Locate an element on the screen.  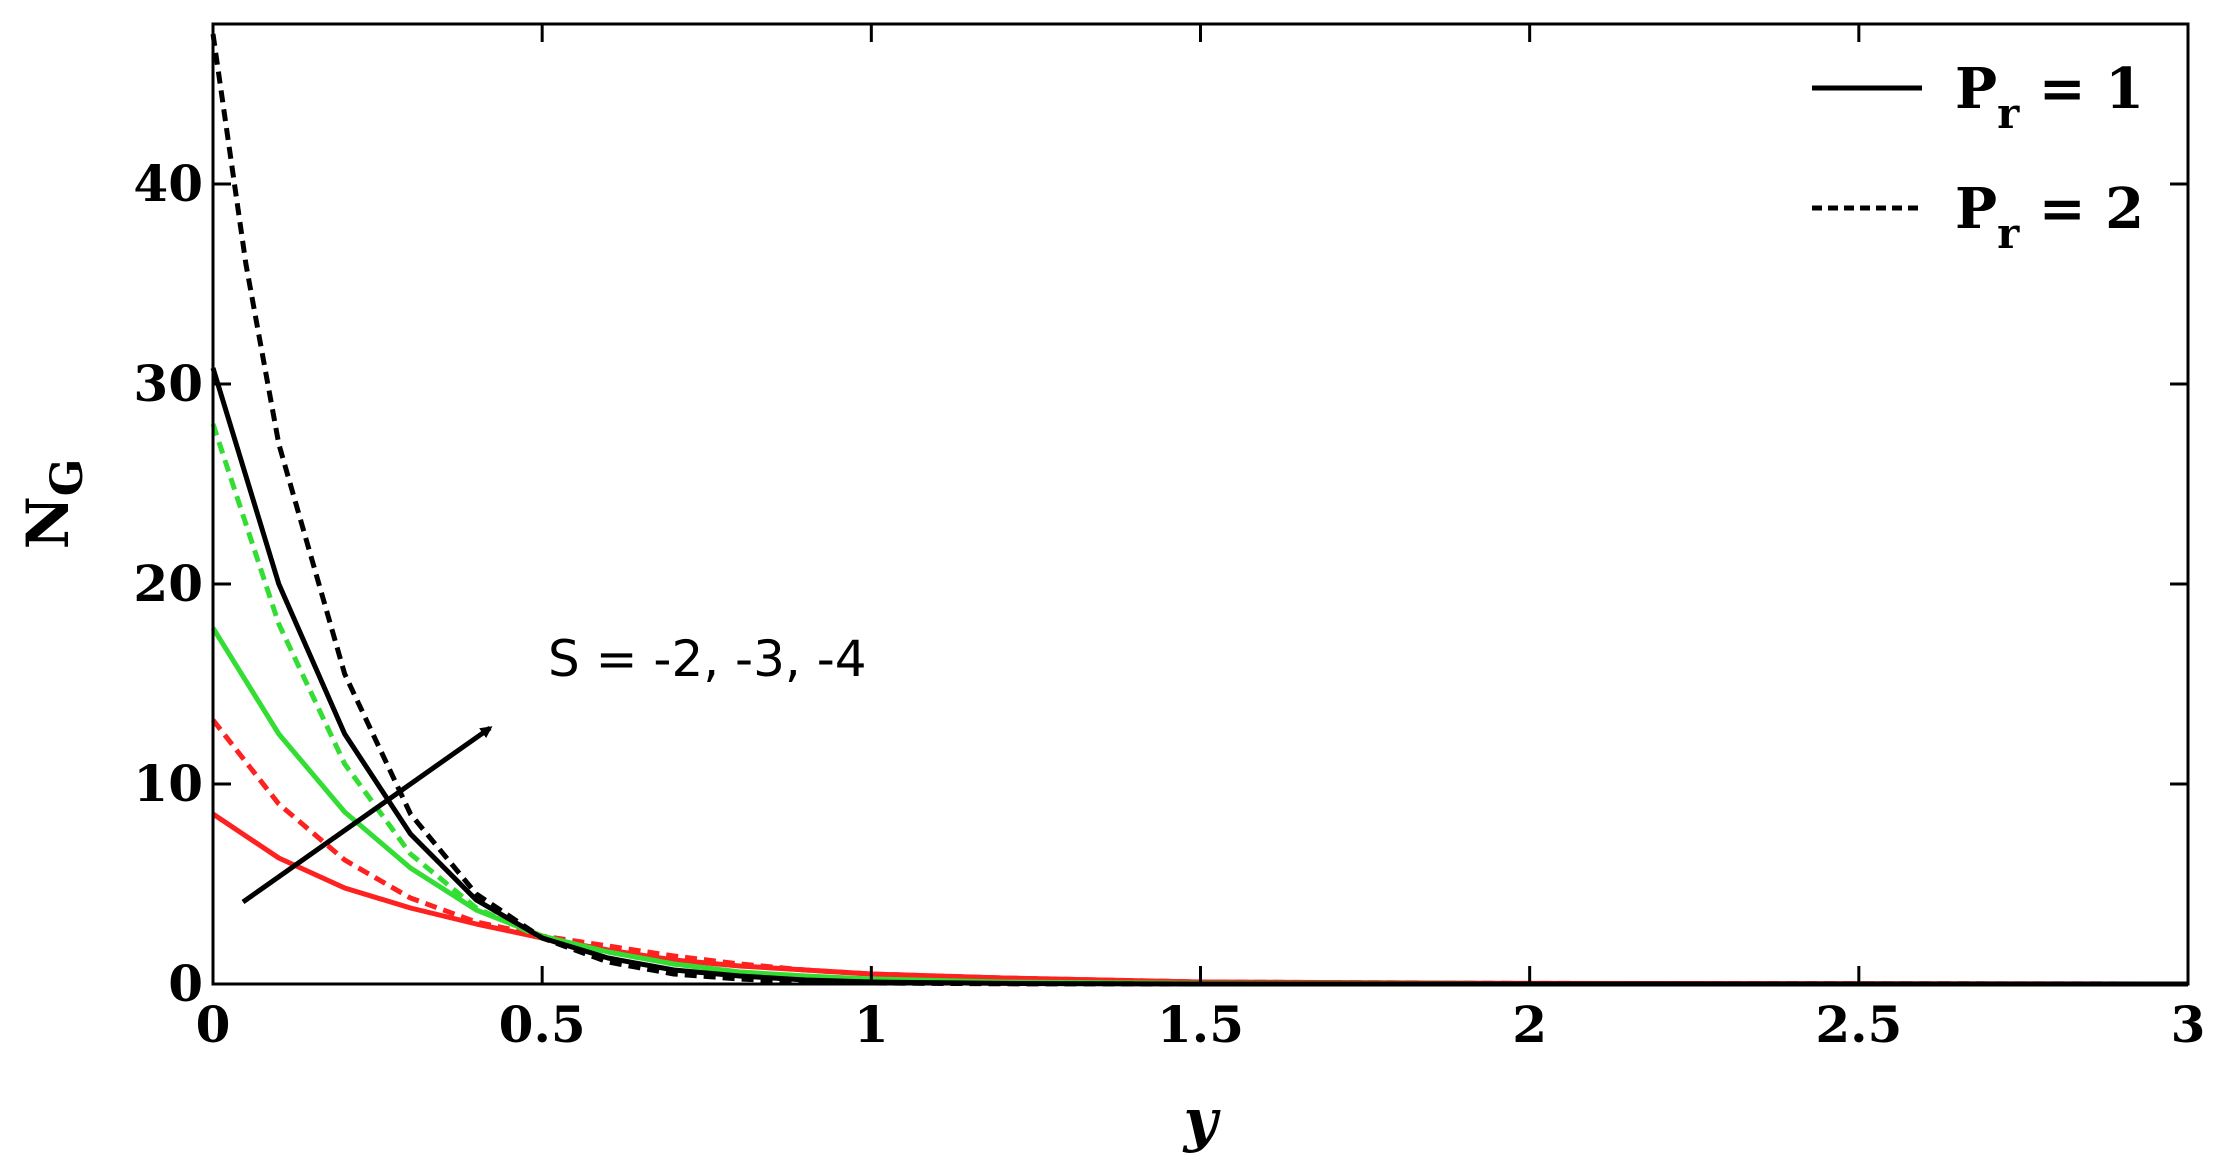
x-tick-label-0: 0 is located at coordinates (213, 1024).